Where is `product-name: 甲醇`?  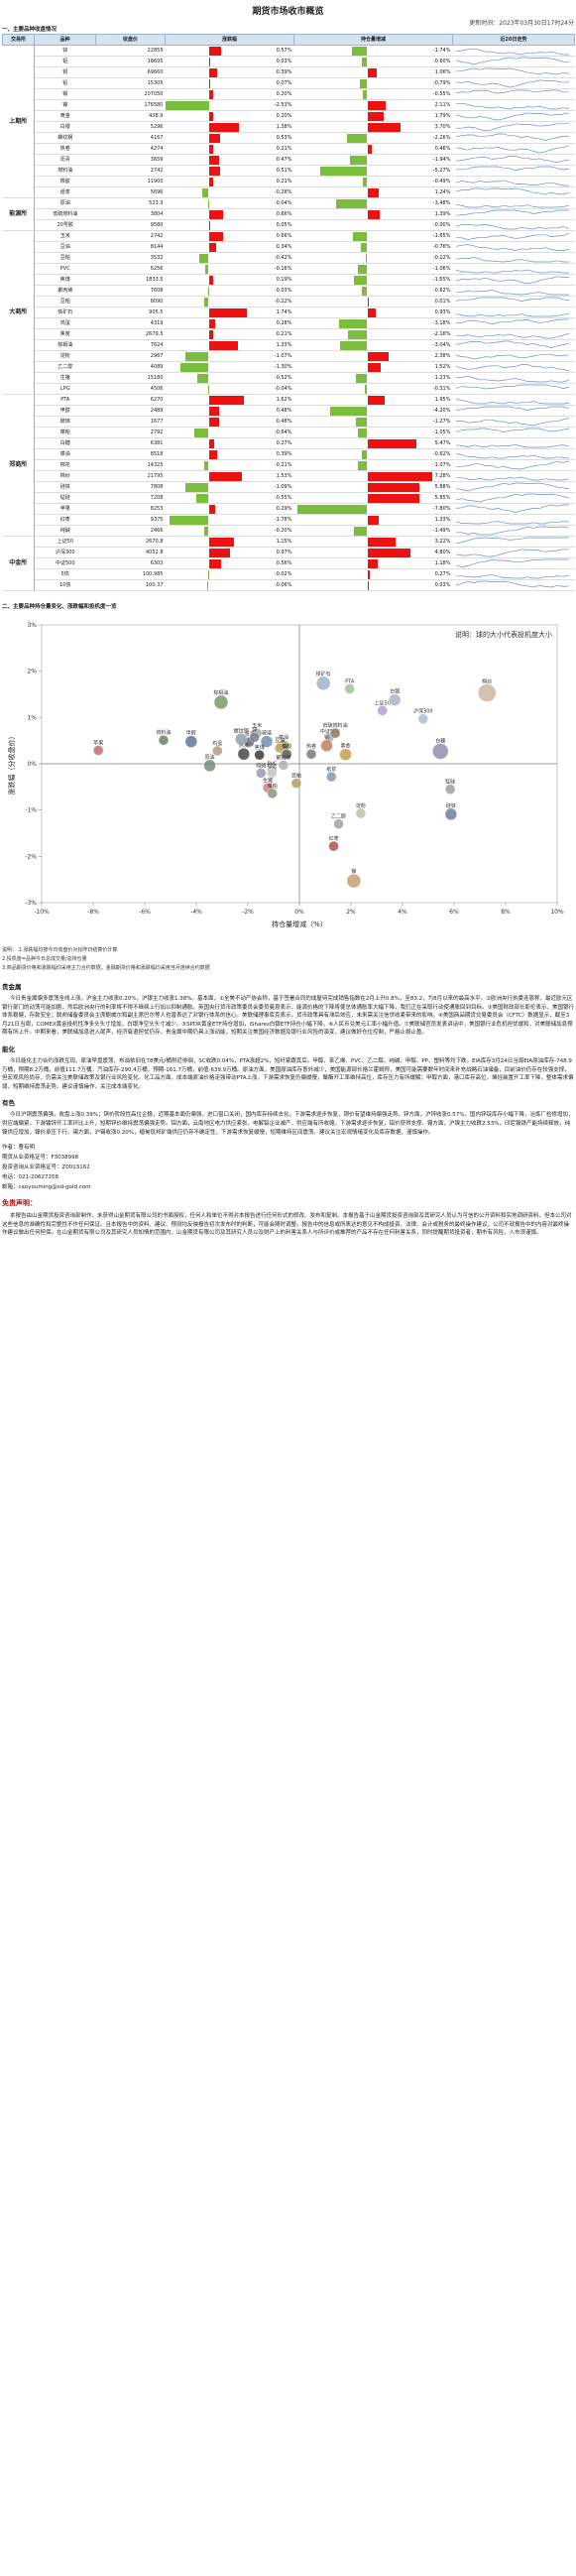
product-name: 甲醇 is located at coordinates (65, 411).